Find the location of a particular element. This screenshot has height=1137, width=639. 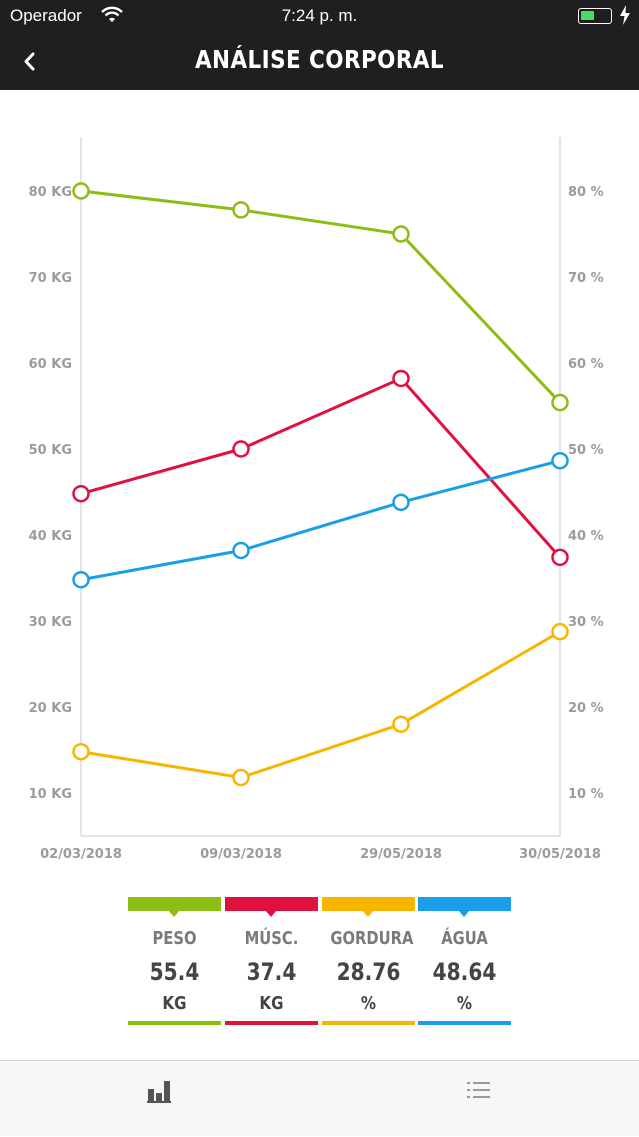

nav-bar: ANÁLISE CORPORAL is located at coordinates (319, 62).